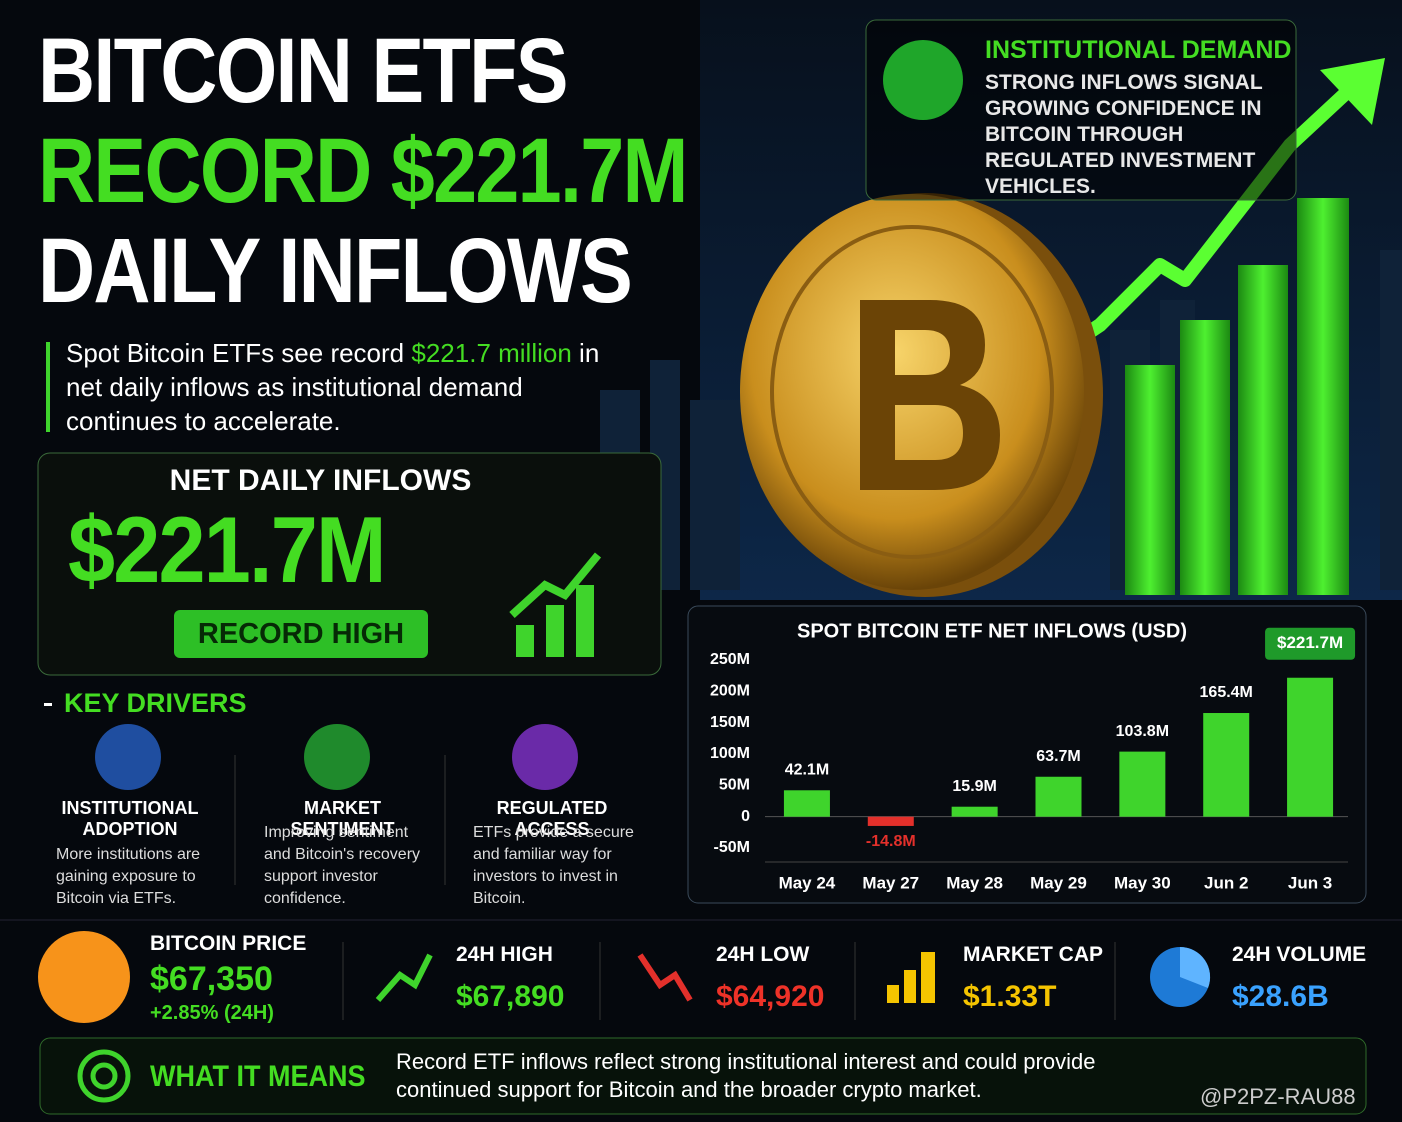 This screenshot has width=1402, height=1122. What do you see at coordinates (923, 80) in the screenshot?
I see `institutional-icon` at bounding box center [923, 80].